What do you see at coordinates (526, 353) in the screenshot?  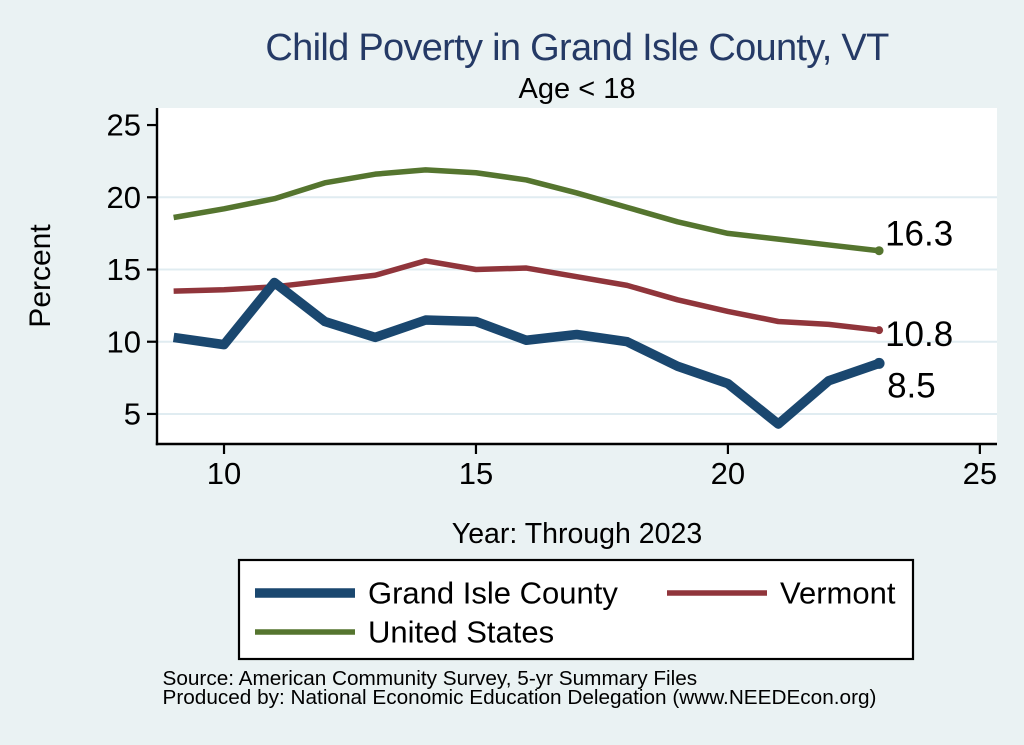 I see `series-line-grand-isle-county` at bounding box center [526, 353].